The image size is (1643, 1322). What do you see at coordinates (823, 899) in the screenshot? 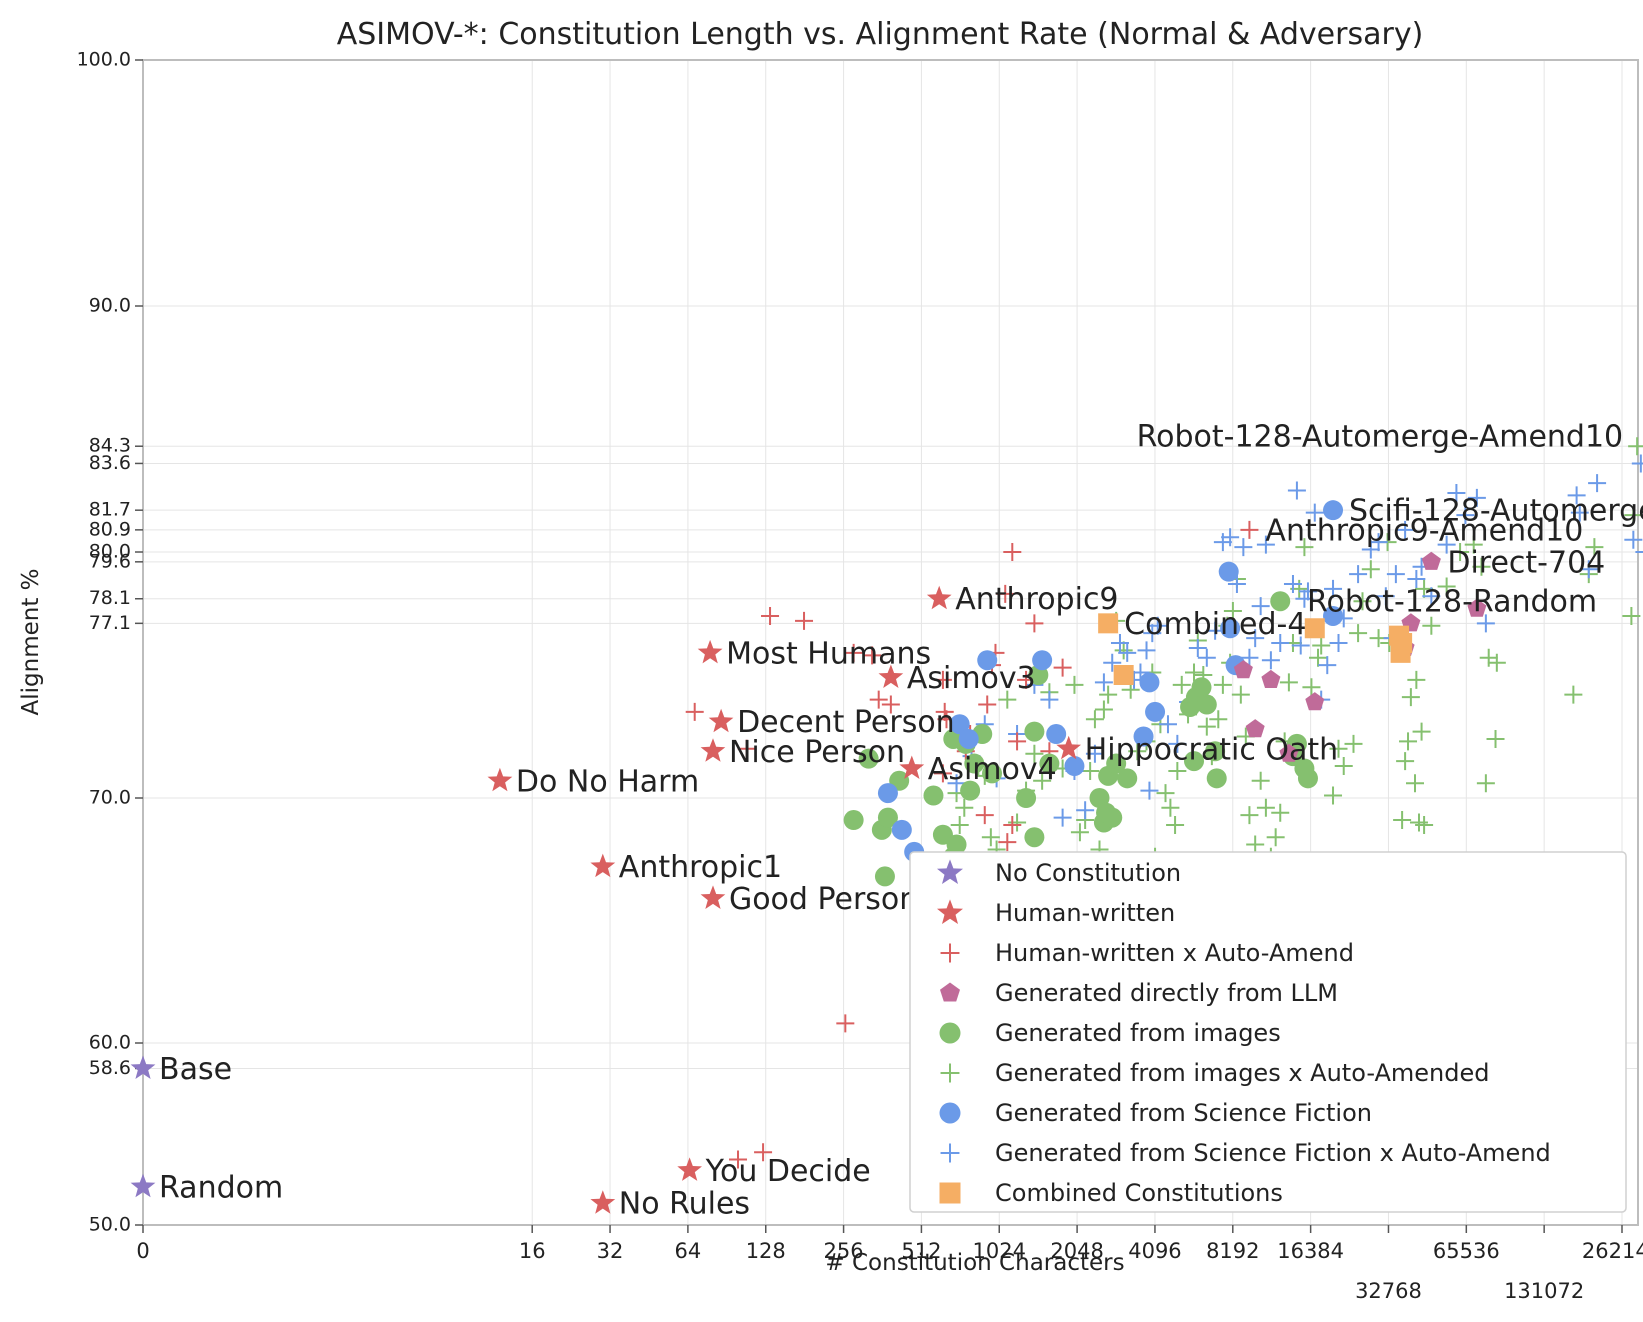
I see `point-label-good-person: Good Person` at bounding box center [823, 899].